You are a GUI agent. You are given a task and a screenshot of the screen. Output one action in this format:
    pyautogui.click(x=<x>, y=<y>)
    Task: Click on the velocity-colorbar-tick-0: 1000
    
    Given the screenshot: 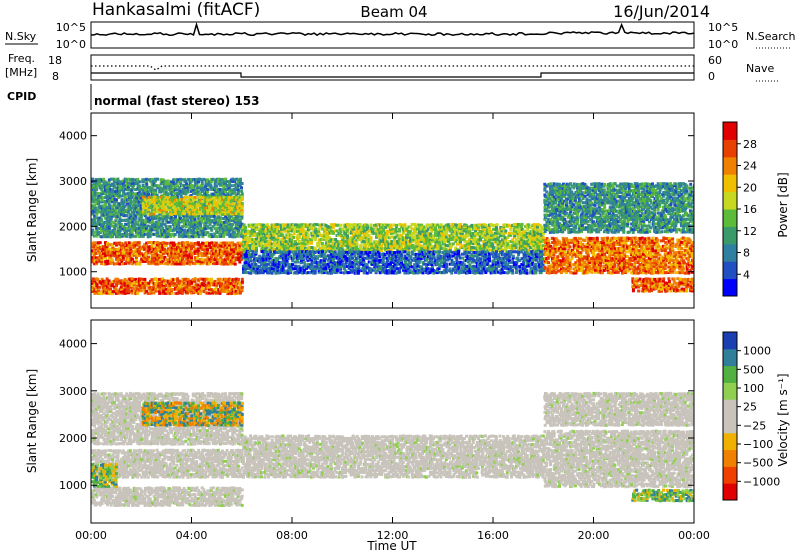 What is the action you would take?
    pyautogui.click(x=757, y=351)
    